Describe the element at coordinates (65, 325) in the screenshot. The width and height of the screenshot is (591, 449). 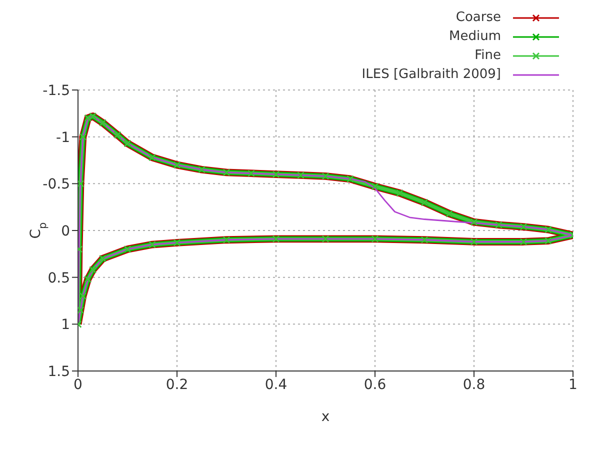
I see `y-tick-label: 1` at that location.